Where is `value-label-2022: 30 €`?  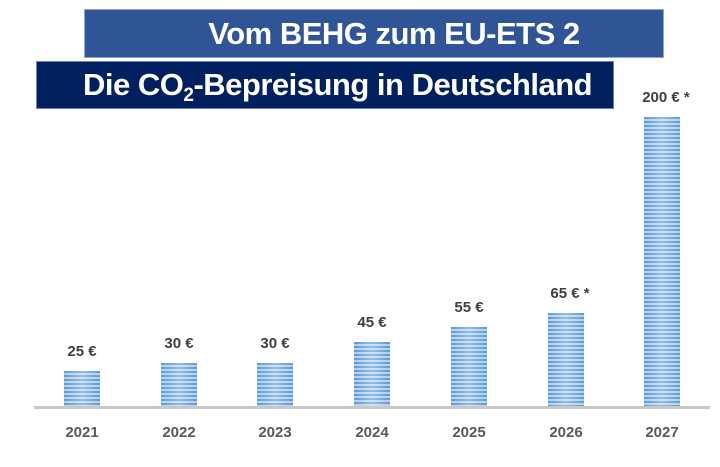 value-label-2022: 30 € is located at coordinates (179, 343).